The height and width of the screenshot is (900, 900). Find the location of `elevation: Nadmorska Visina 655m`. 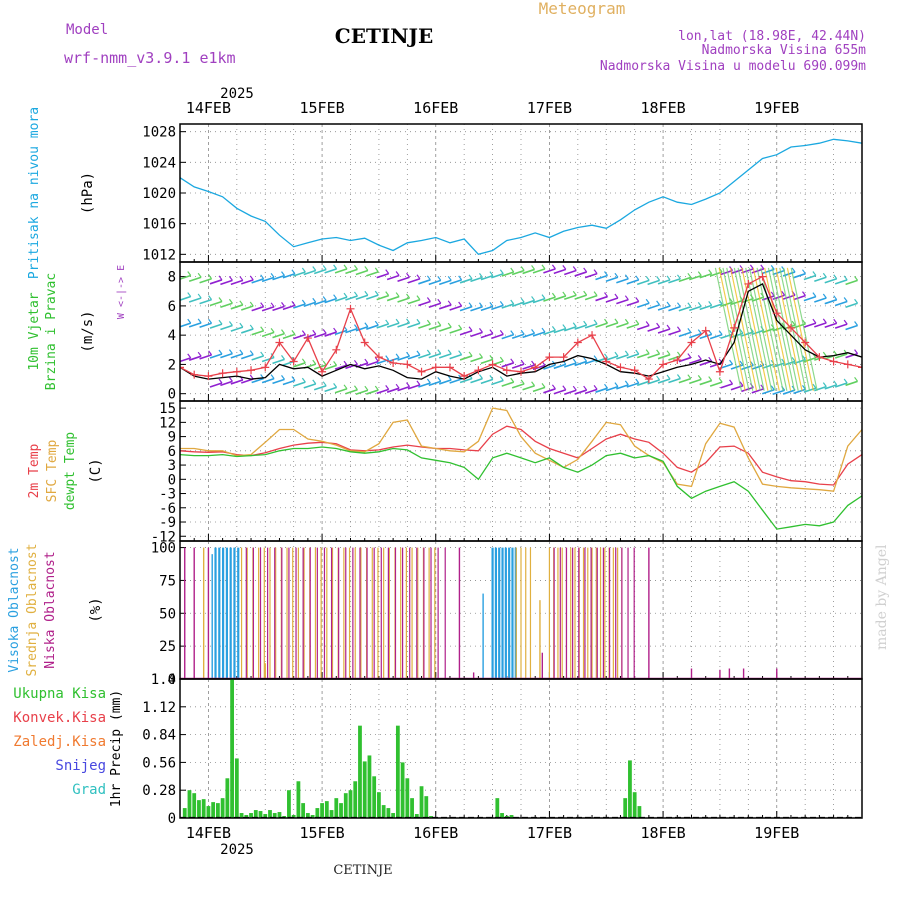

elevation: Nadmorska Visina 655m is located at coordinates (784, 50).